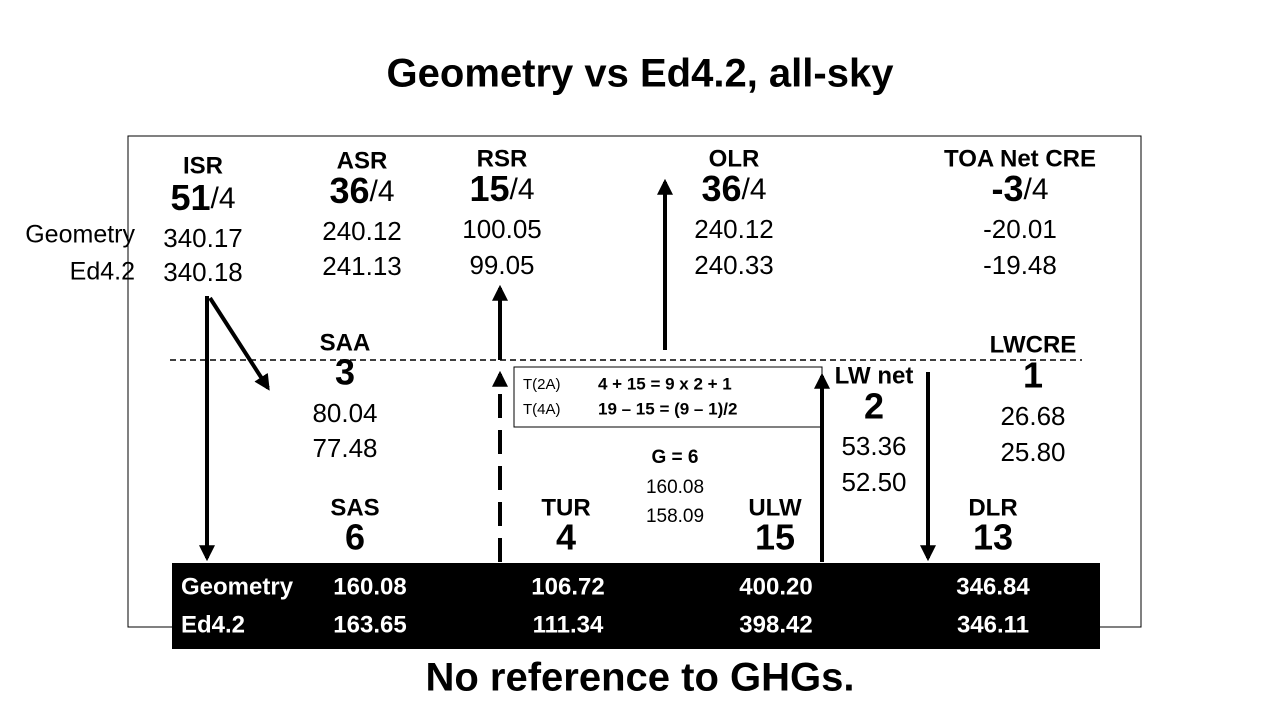  I want to click on table-cell: 111.34, so click(568, 624).